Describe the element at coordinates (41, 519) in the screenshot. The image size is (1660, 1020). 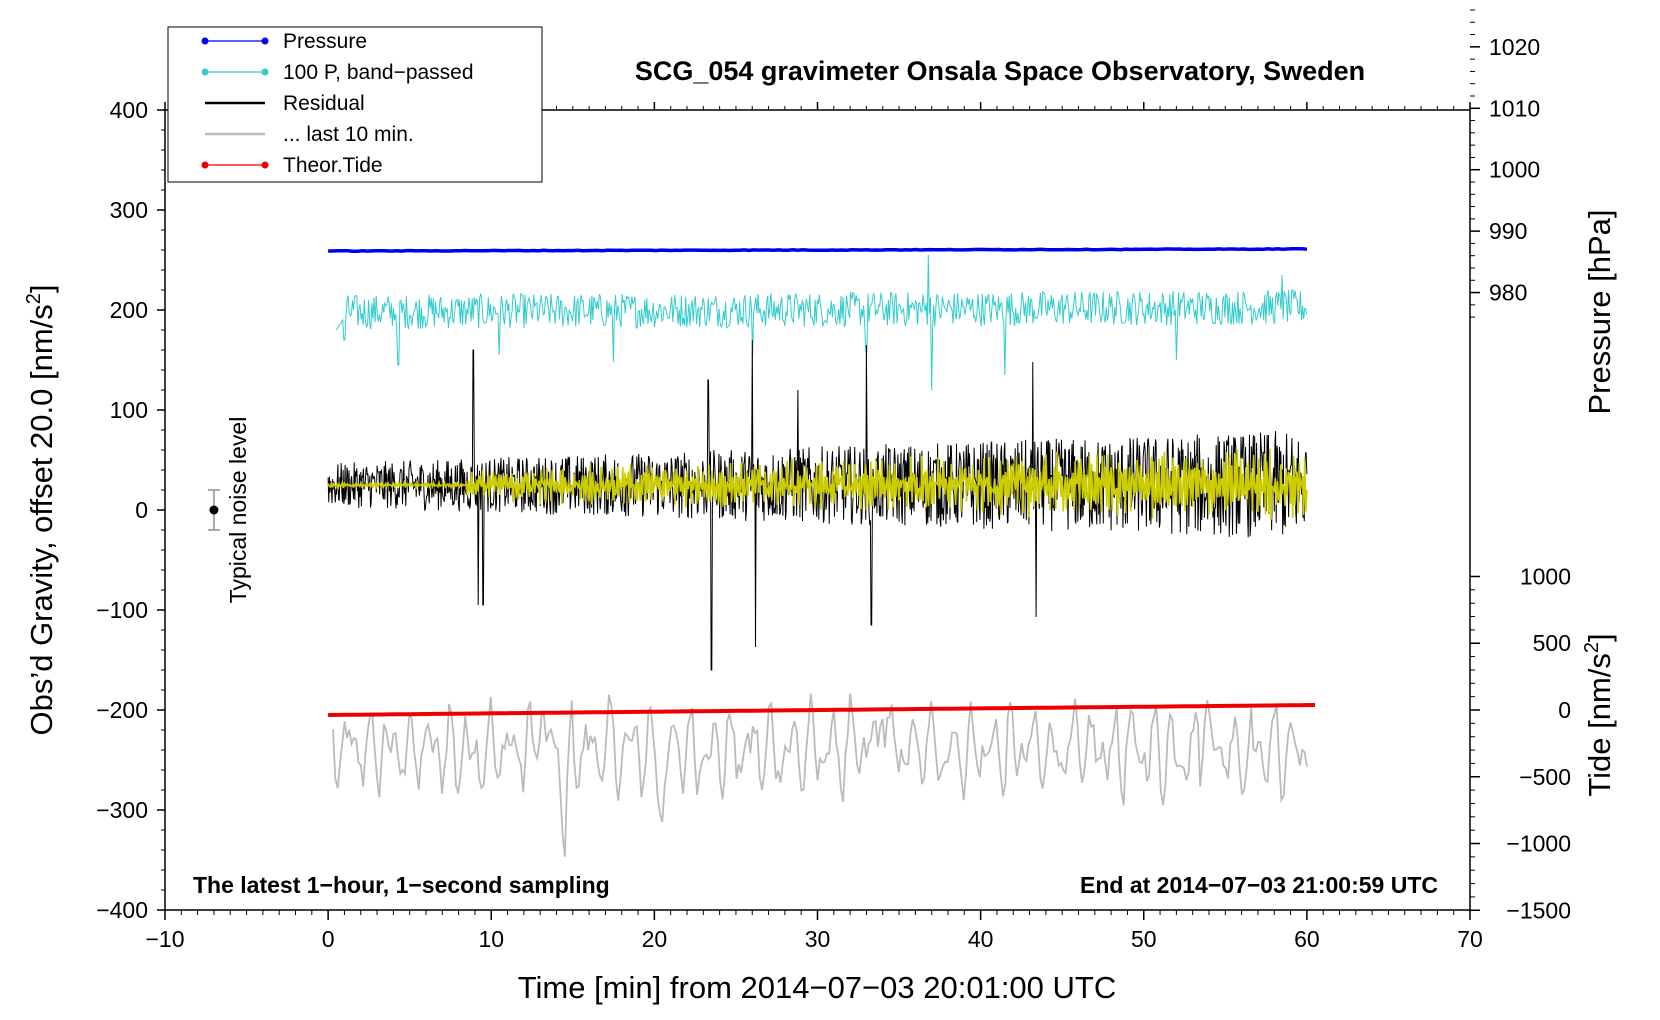
I see `y-left-label-text: Obs’d Gravity, offset 20.0 [nm/s` at that location.